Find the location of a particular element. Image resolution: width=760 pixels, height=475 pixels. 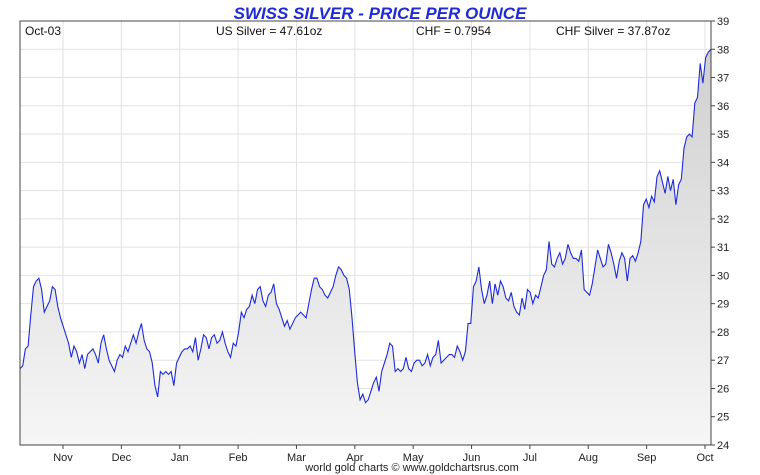

x-tick-label: Jun is located at coordinates (472, 458).